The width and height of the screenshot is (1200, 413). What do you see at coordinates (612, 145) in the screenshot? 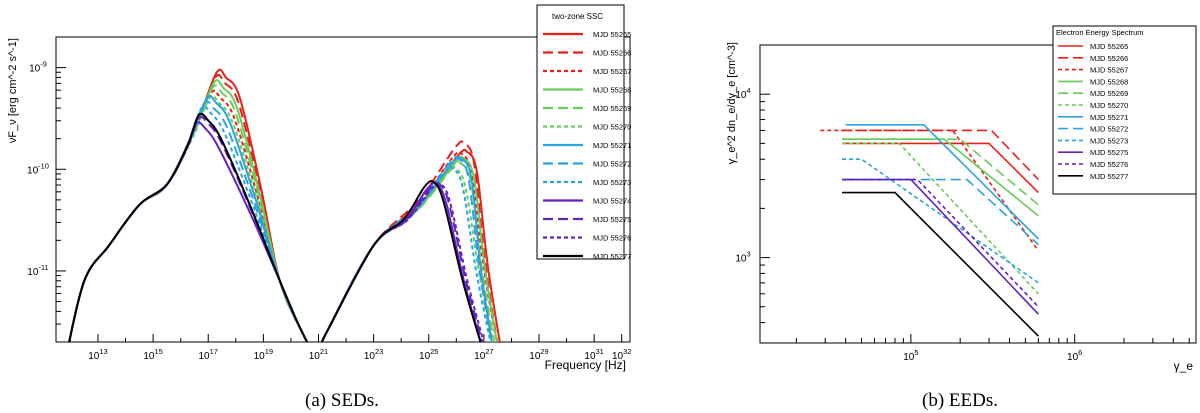
I see `sed-legend-label: MJD 55271` at bounding box center [612, 145].